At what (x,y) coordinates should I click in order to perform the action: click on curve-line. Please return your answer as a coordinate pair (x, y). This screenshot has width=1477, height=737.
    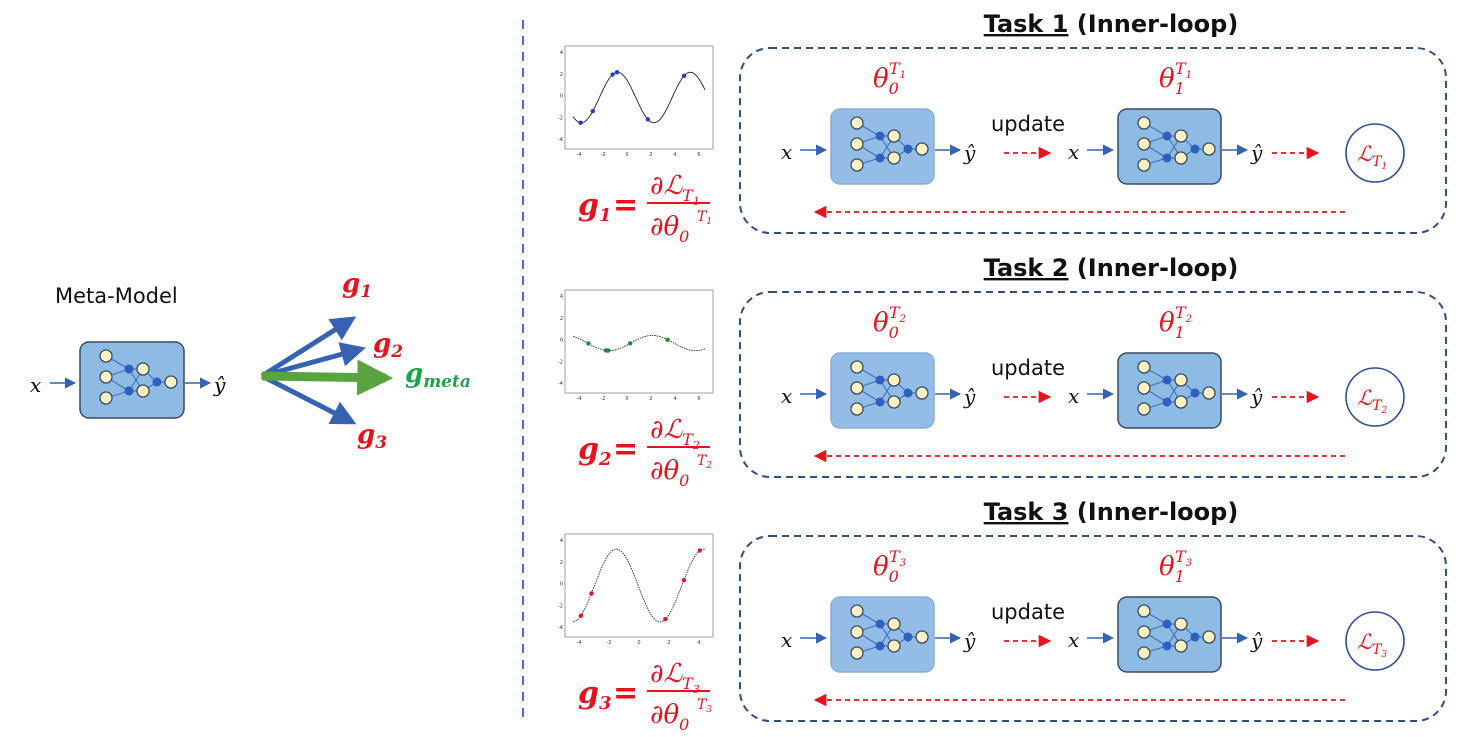
    Looking at the image, I should click on (639, 343).